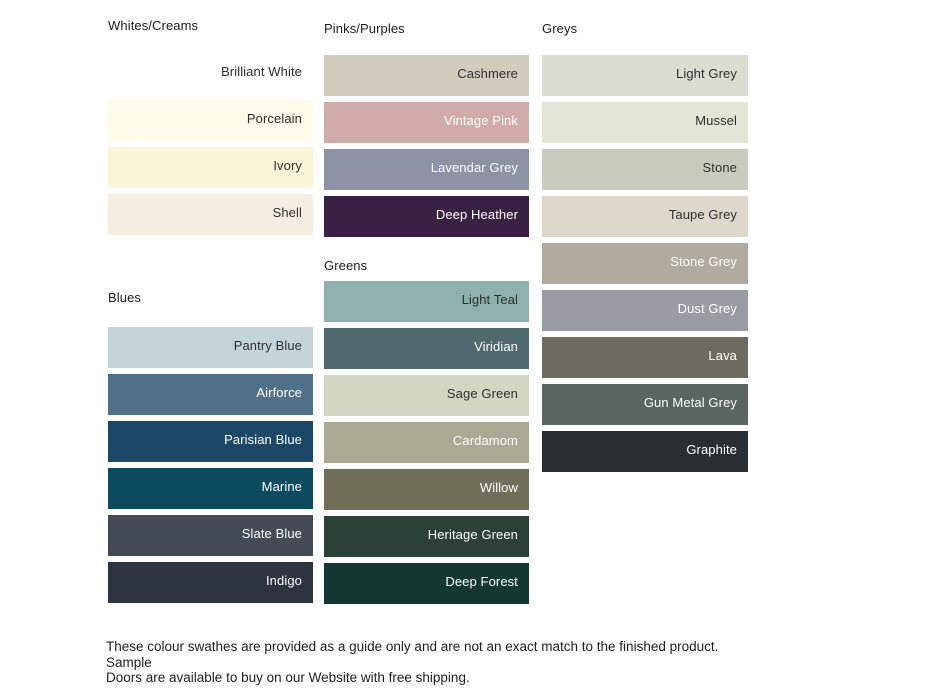  Describe the element at coordinates (426, 301) in the screenshot. I see `swatch-light-teal: Light Teal` at that location.